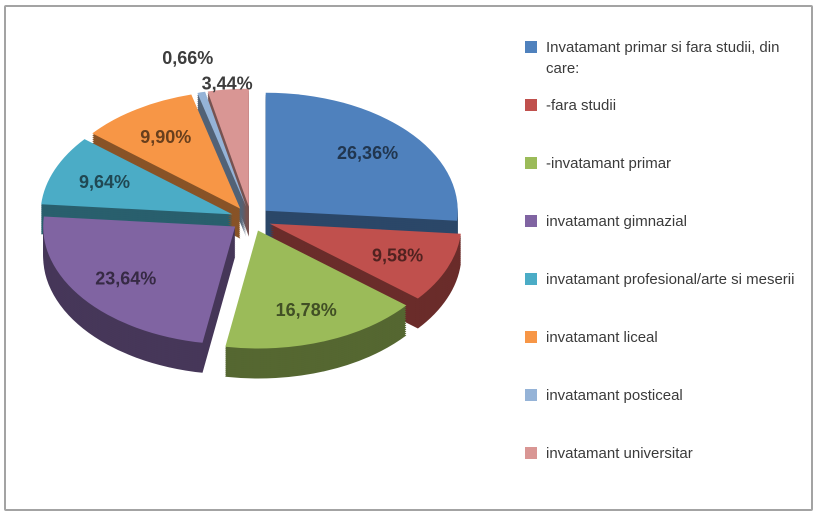  Describe the element at coordinates (616, 221) in the screenshot. I see `legend-item-label: invatamant gimnazial` at that location.